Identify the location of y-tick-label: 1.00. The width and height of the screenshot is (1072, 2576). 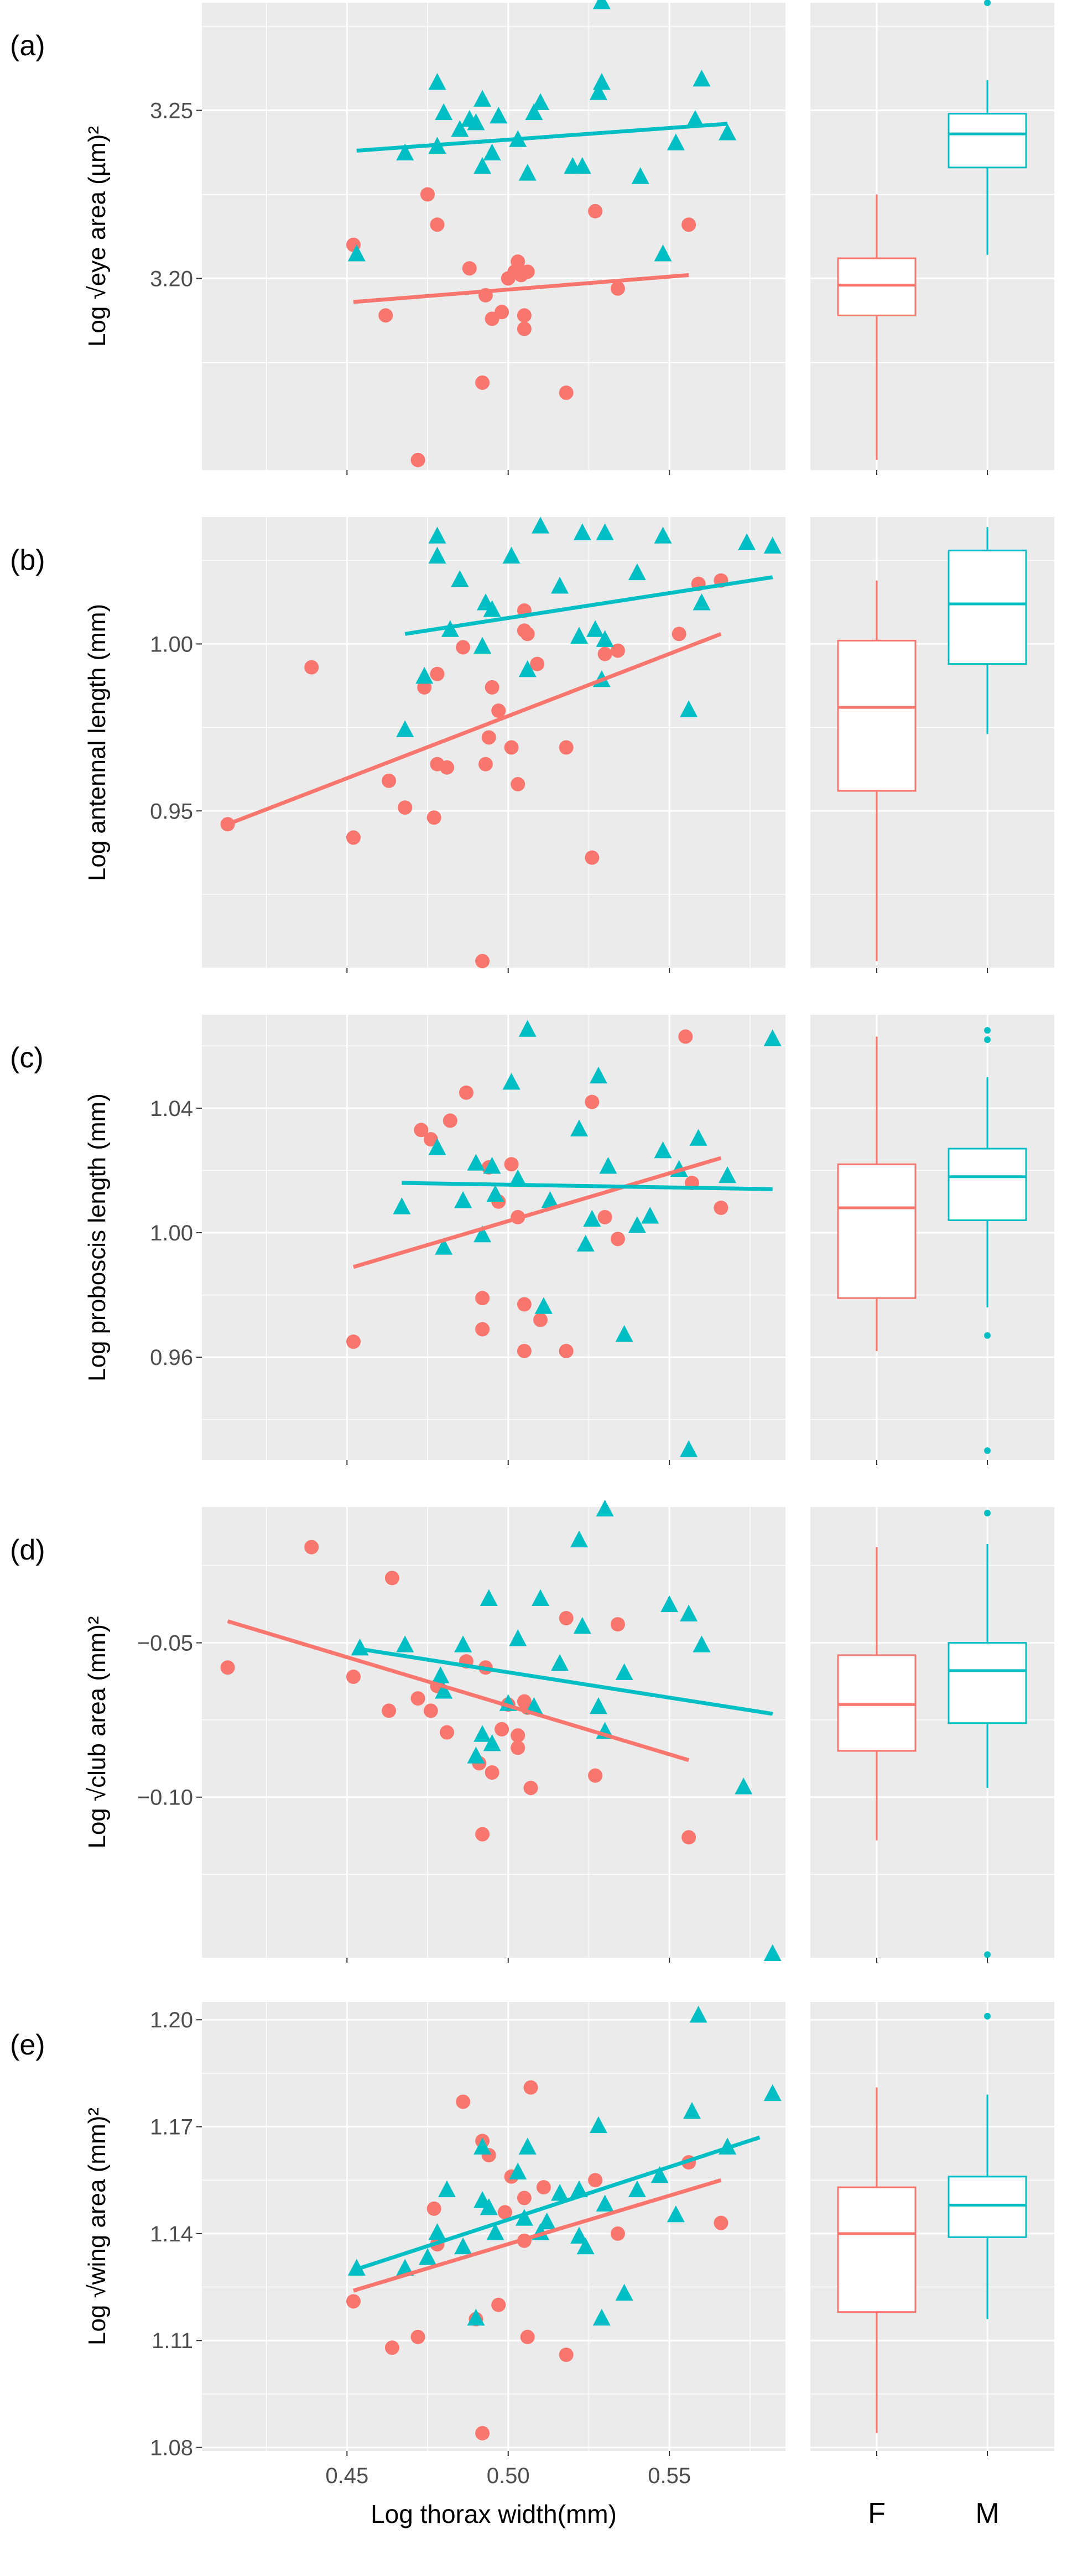
(171, 1233).